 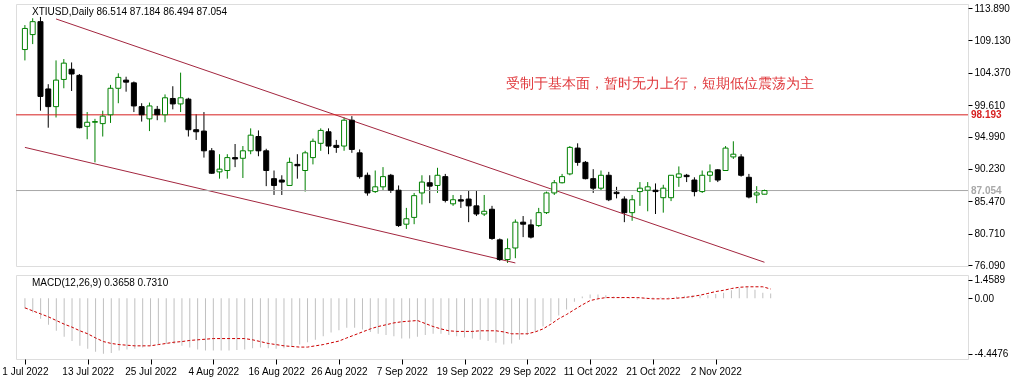 I want to click on x-tick-label: 13 Jul 2022, so click(x=88, y=371).